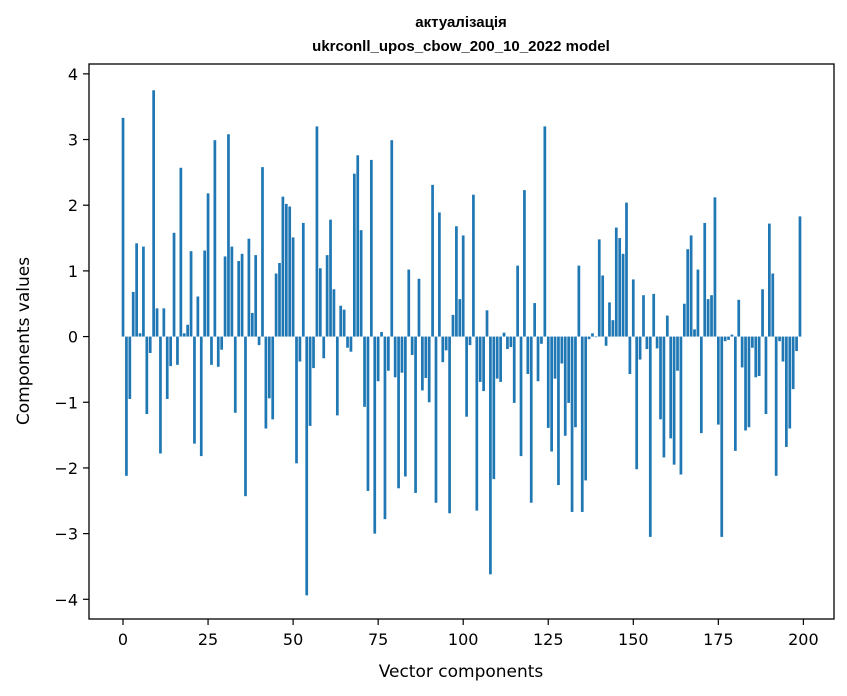 This screenshot has height=696, width=847. I want to click on y-tick-label: 3, so click(73, 140).